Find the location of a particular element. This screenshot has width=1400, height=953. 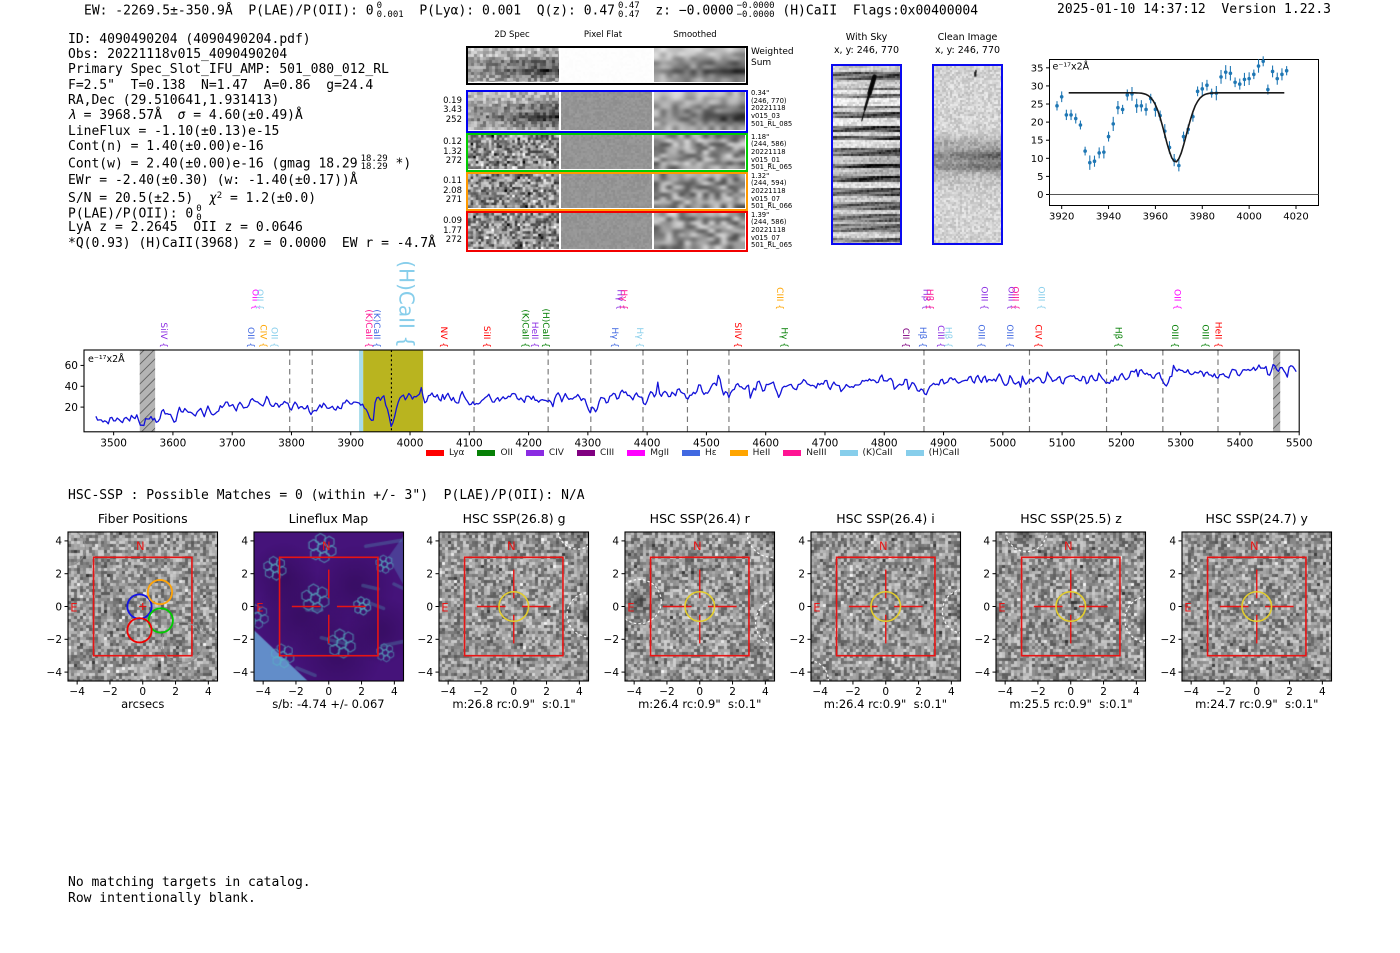

line-label-OIII-35: OIII { is located at coordinates (1174, 336).